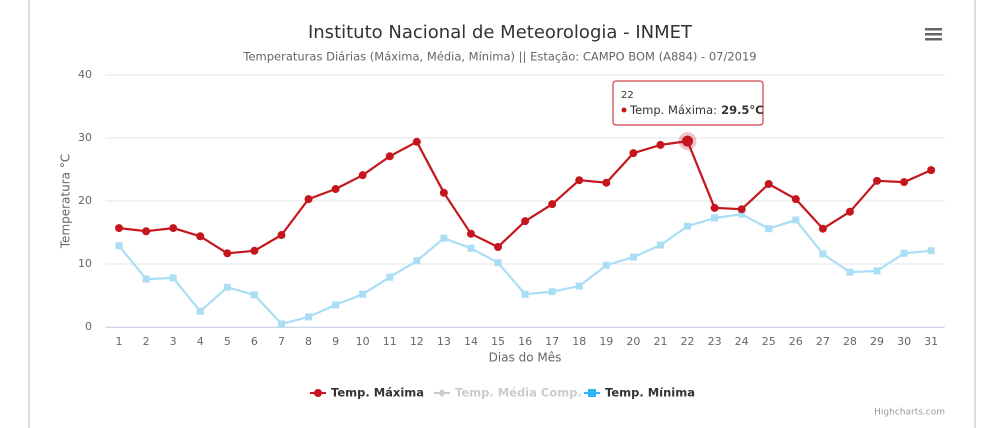 The height and width of the screenshot is (428, 1000). I want to click on x-tick-label: 23, so click(715, 341).